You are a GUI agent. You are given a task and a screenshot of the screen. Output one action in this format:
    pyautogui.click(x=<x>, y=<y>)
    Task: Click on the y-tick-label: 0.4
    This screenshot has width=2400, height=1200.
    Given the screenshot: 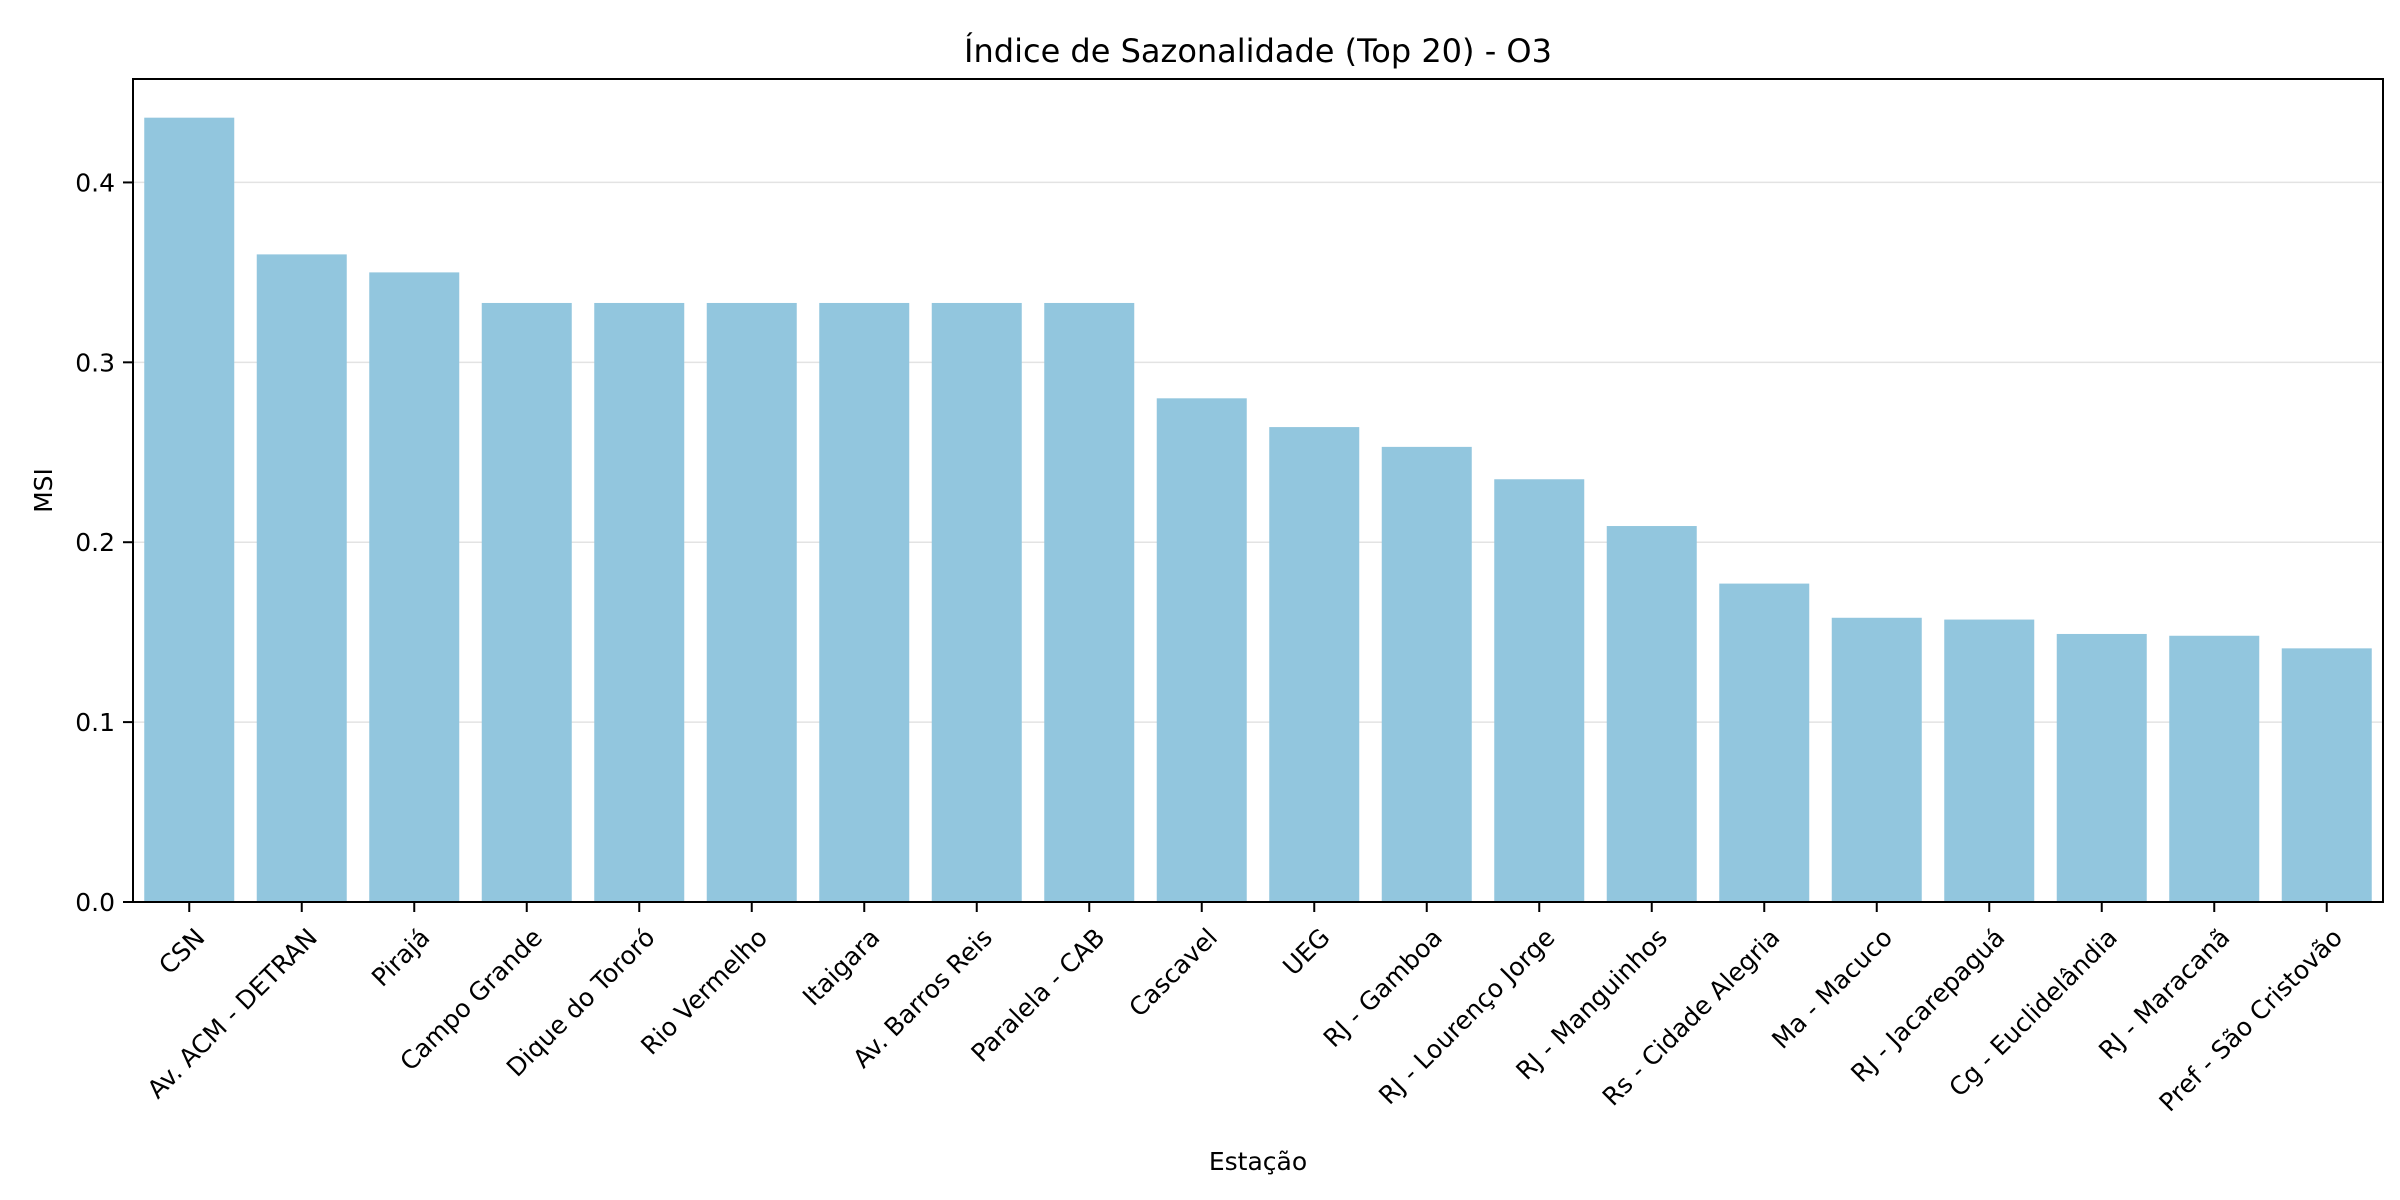 What is the action you would take?
    pyautogui.click(x=95, y=182)
    